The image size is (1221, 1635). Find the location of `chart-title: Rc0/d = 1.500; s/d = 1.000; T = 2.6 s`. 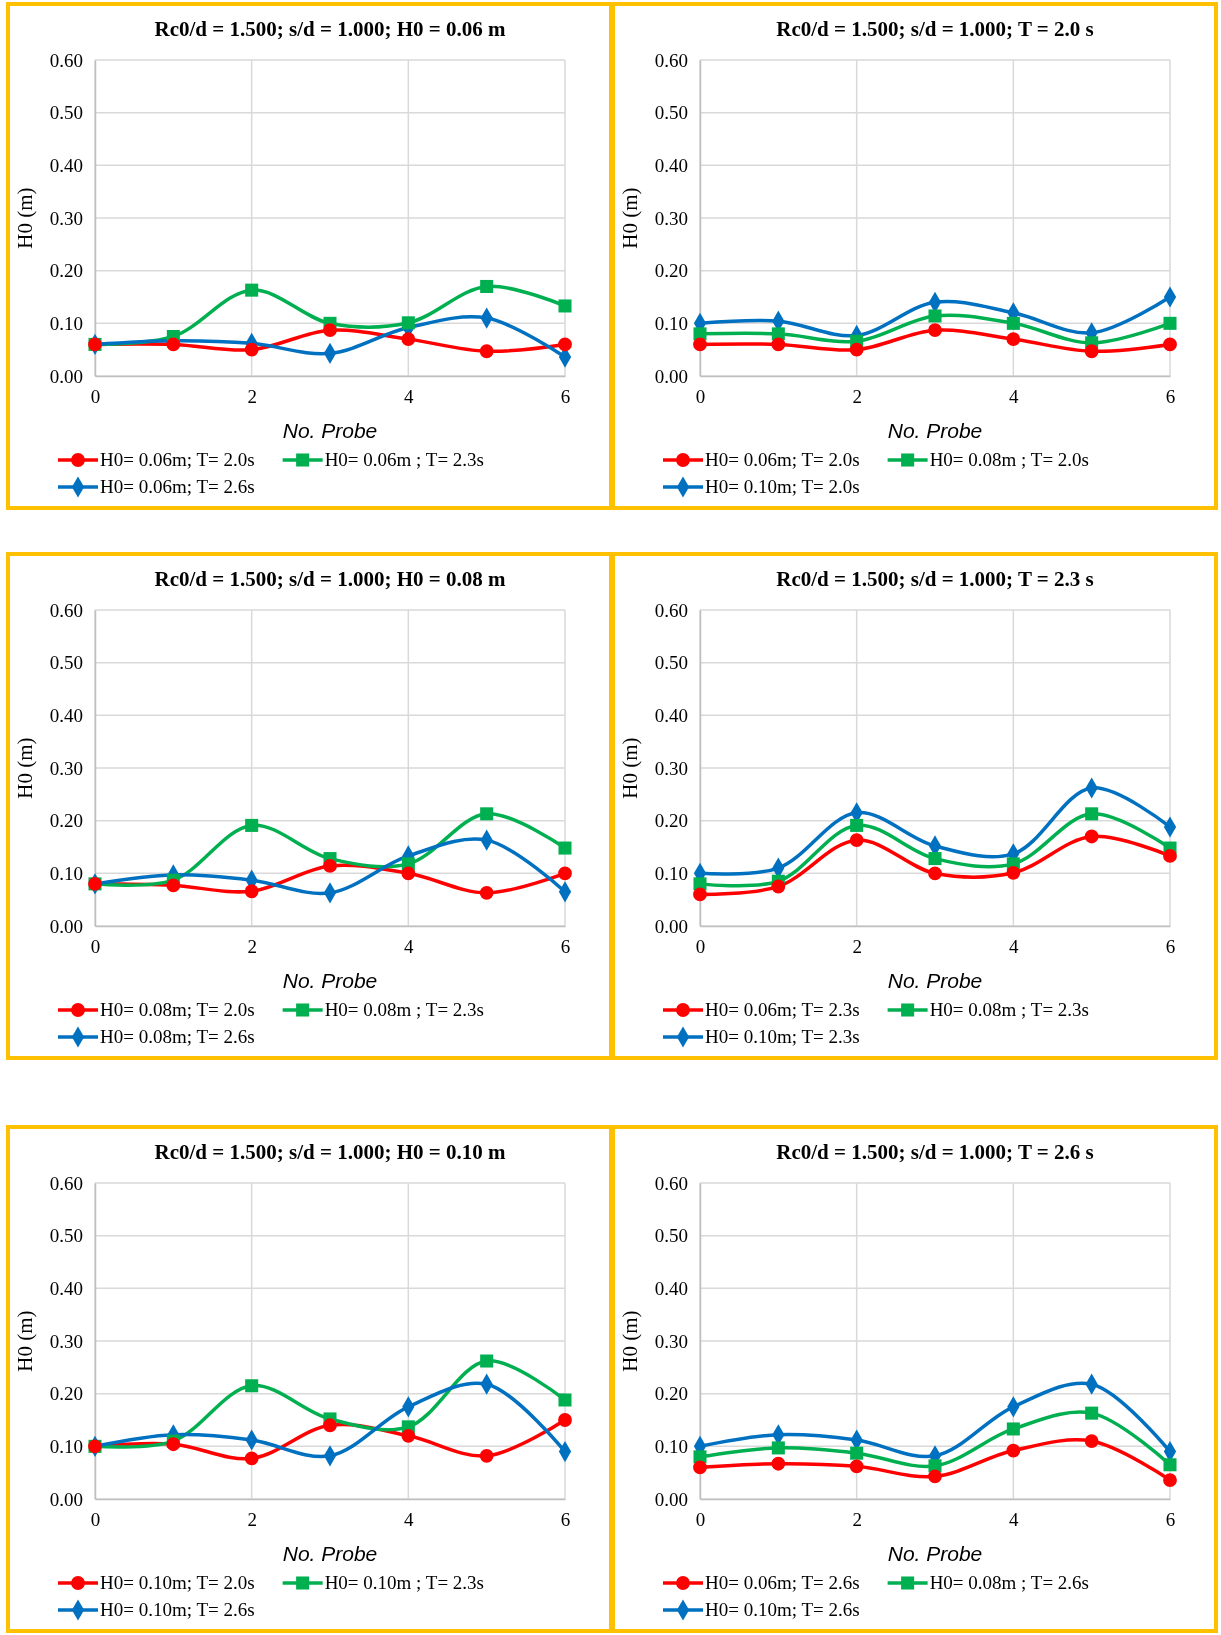

chart-title: Rc0/d = 1.500; s/d = 1.000; T = 2.6 s is located at coordinates (935, 1152).